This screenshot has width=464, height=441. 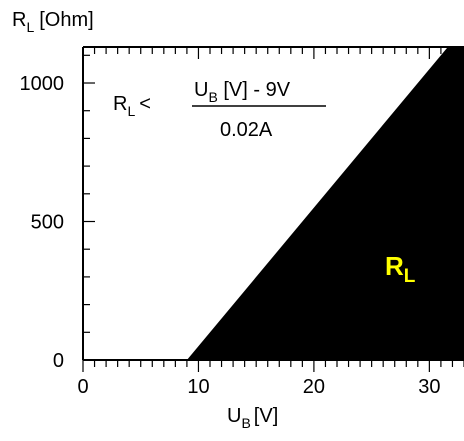 I want to click on x-tick-label: 10, so click(x=198, y=387).